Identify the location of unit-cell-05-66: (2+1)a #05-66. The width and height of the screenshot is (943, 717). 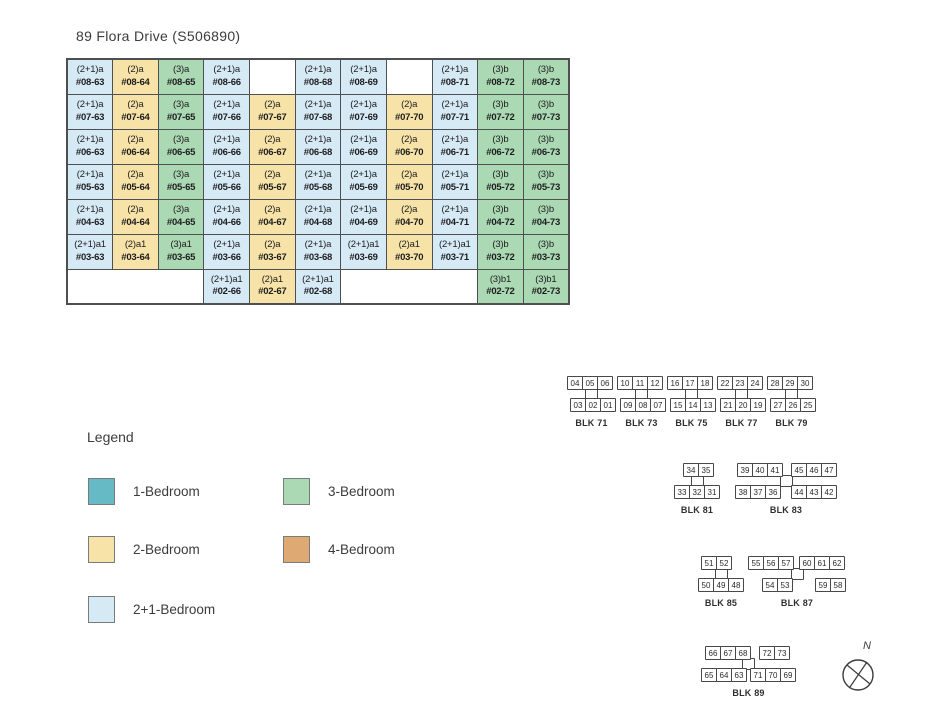
(226, 181).